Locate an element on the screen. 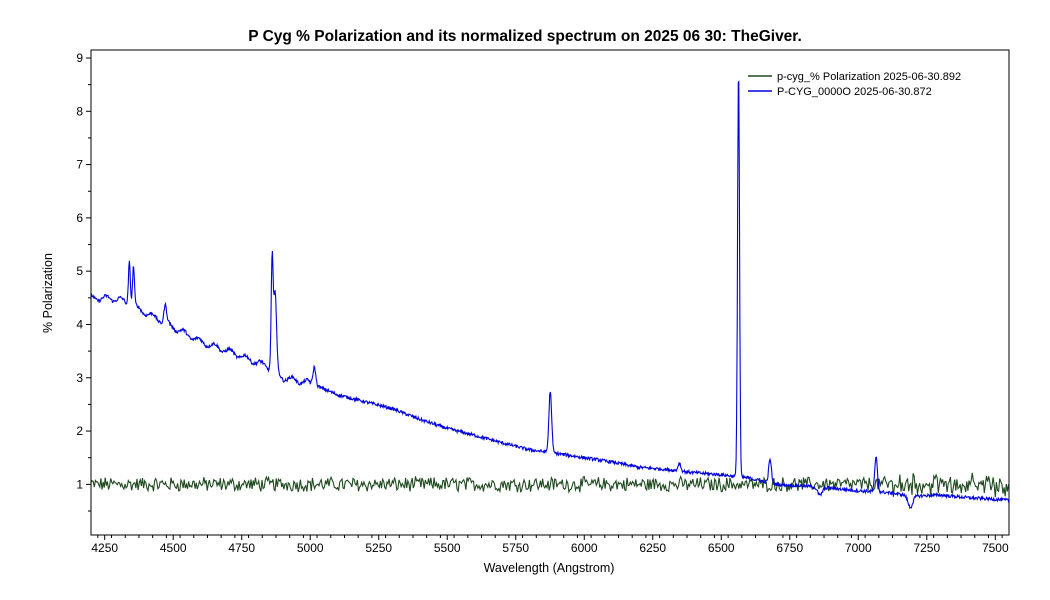  x-axis-label: Wavelength (Angstrom) is located at coordinates (549, 568).